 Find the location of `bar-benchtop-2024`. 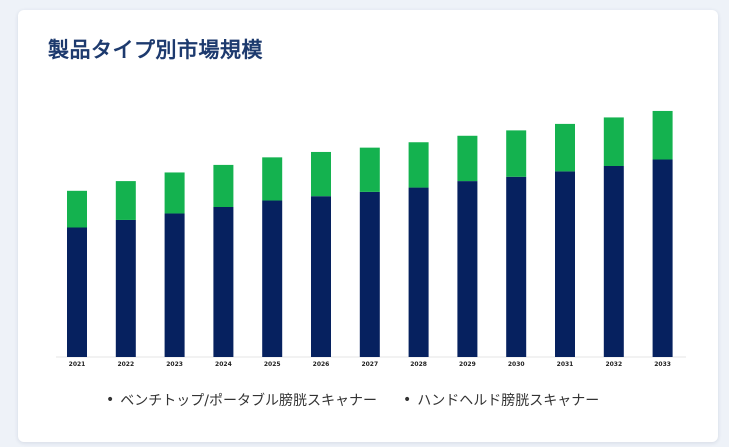

bar-benchtop-2024 is located at coordinates (223, 281).